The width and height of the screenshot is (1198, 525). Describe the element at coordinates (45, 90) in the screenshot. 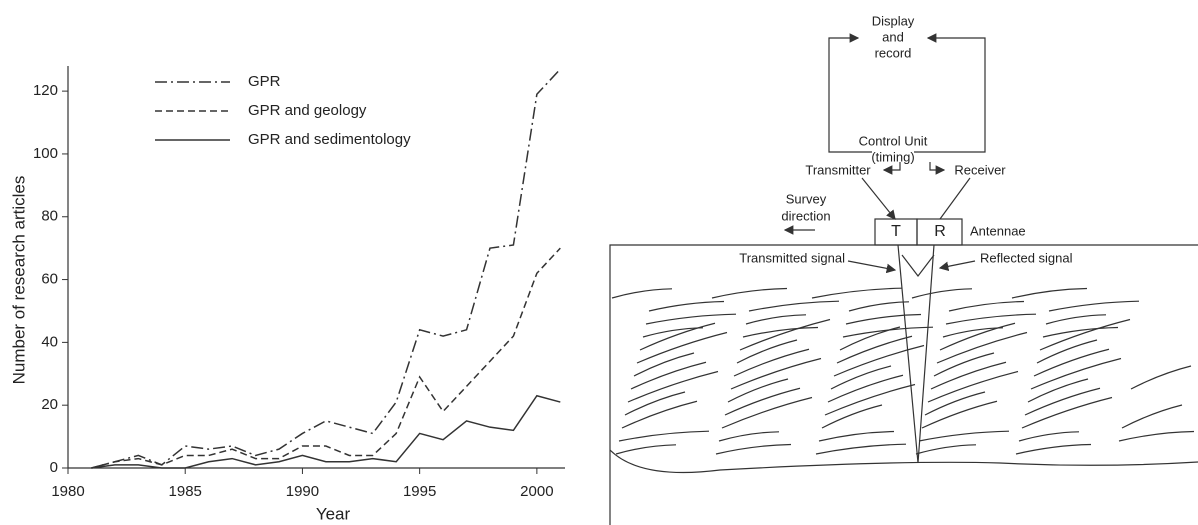

I see `y-tick-label: 120` at that location.